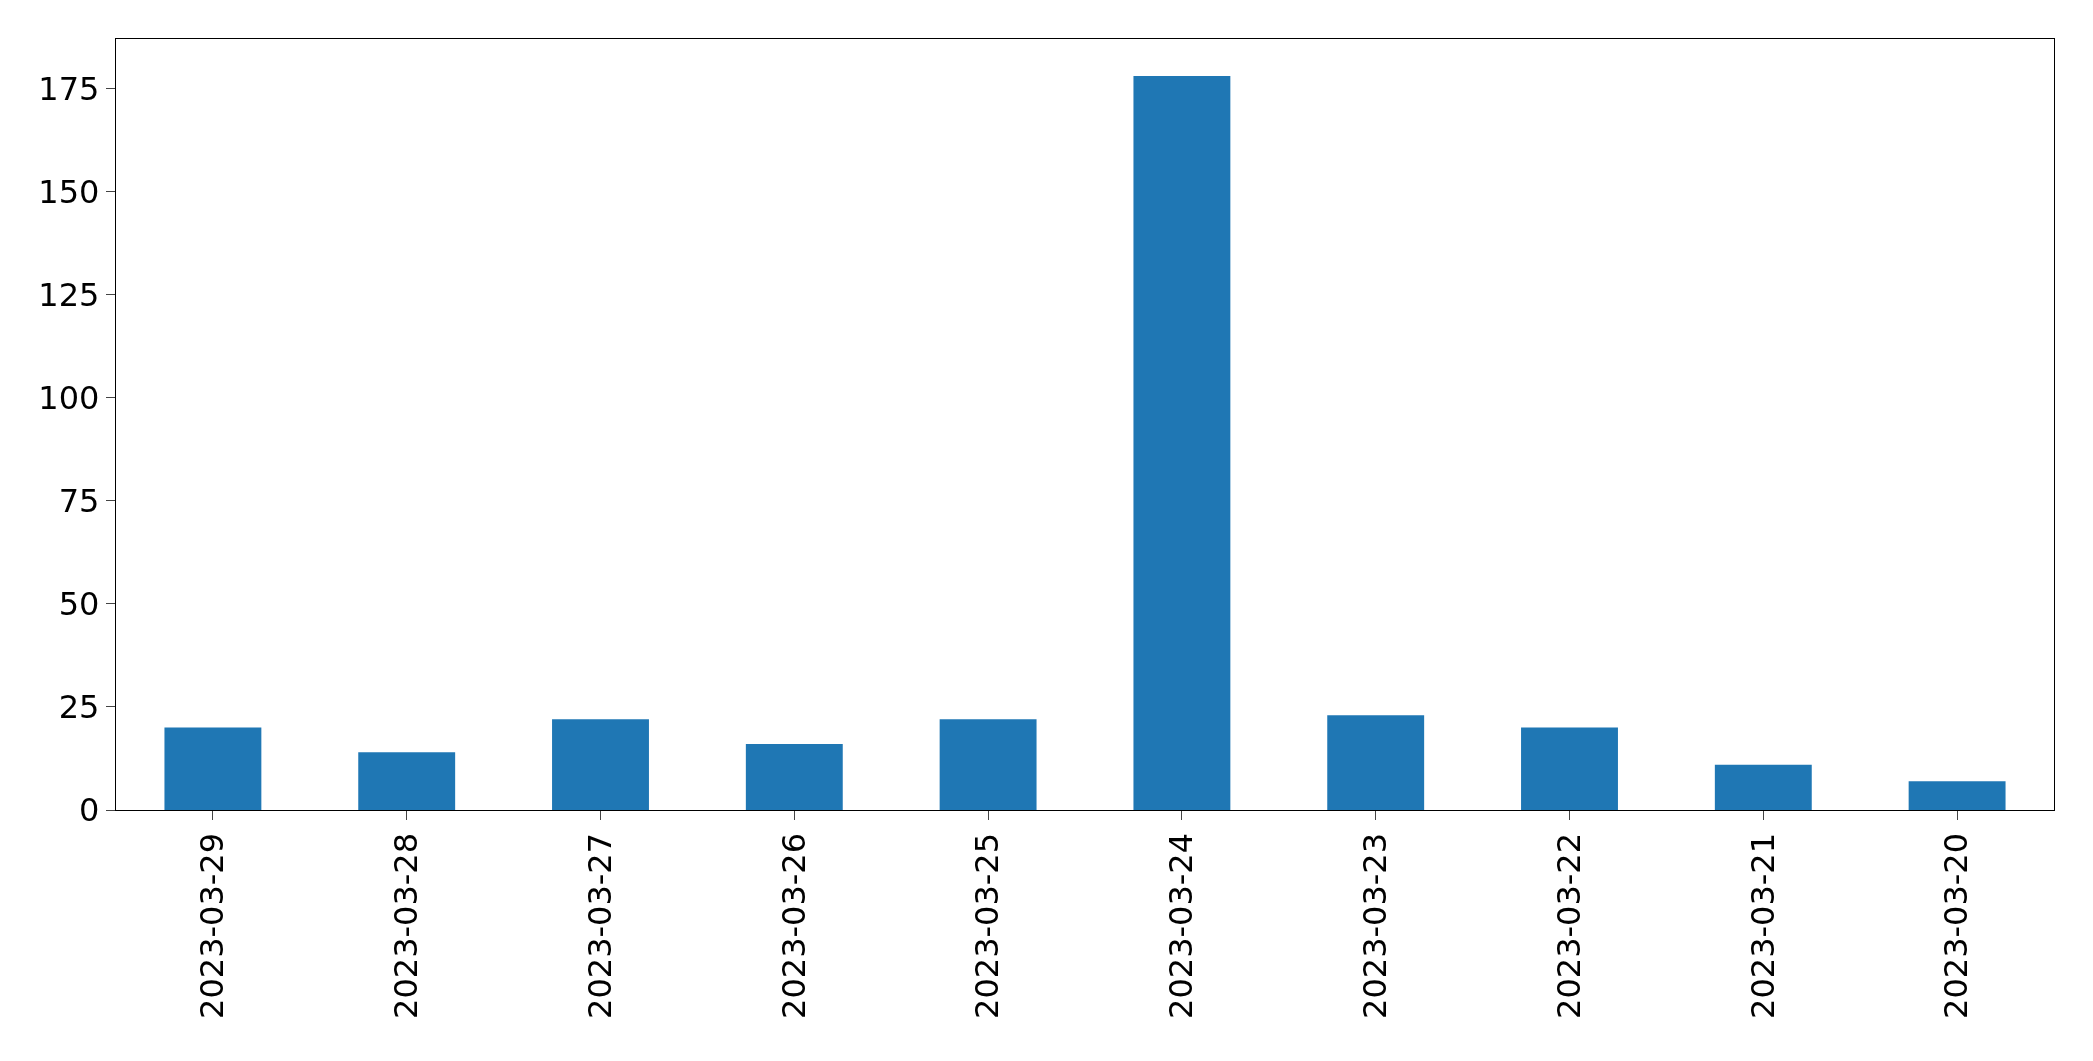 Image resolution: width=2093 pixels, height=1061 pixels. I want to click on y-tick-label: 175, so click(69, 88).